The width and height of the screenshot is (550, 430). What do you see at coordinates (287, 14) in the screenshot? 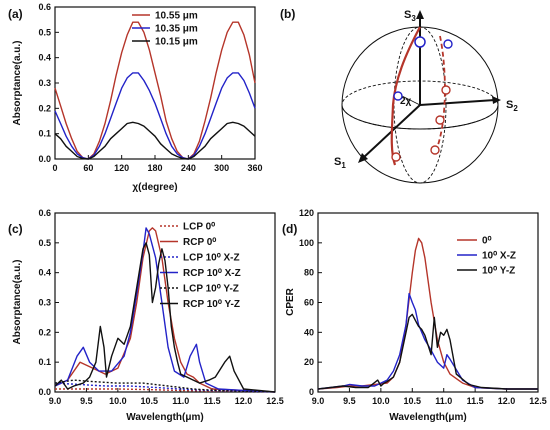
I see `panel-label-b: (b)` at bounding box center [287, 14].